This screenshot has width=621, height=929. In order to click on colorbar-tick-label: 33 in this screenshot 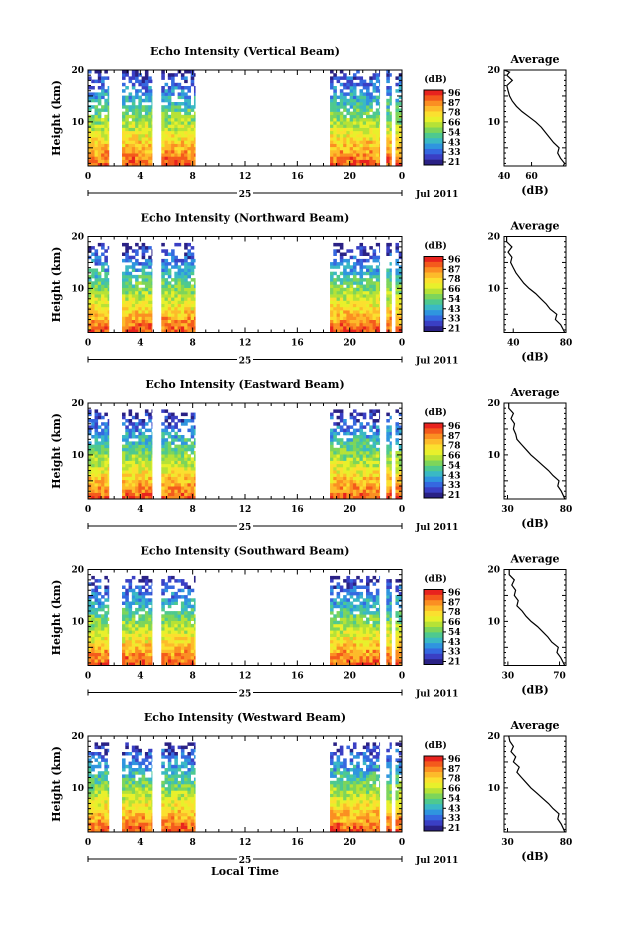, I will do `click(454, 486)`.